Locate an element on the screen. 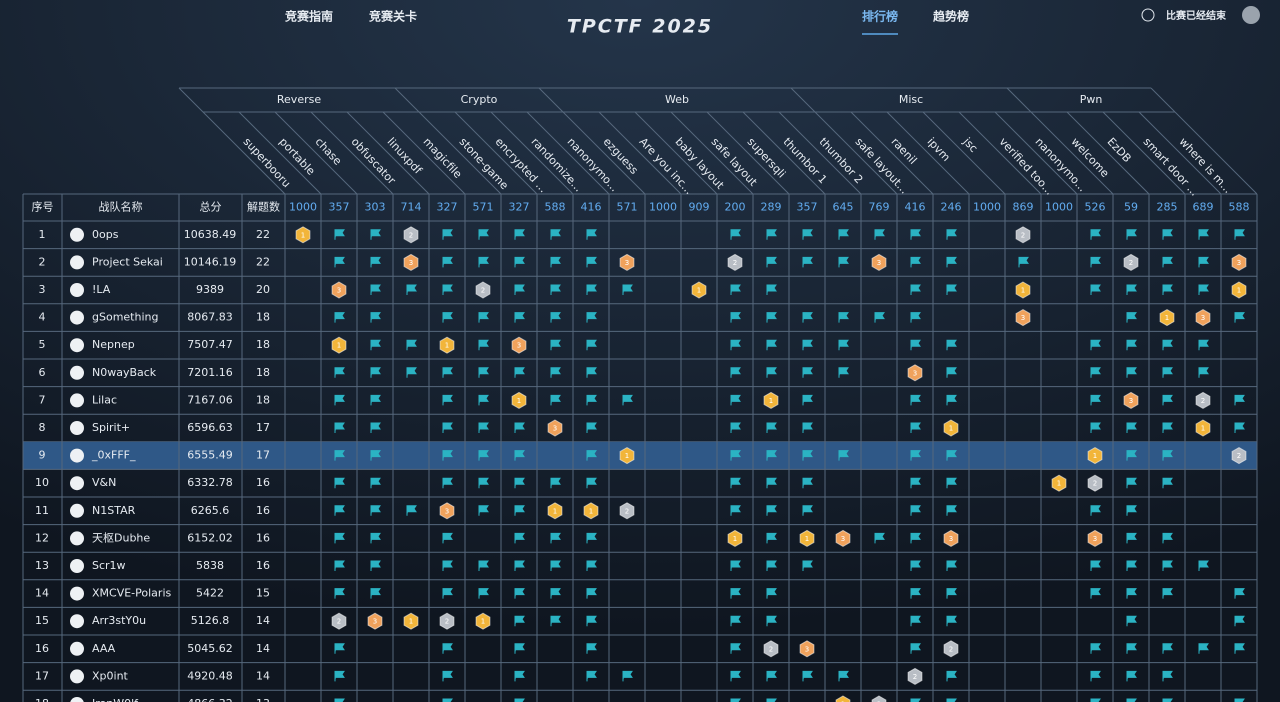  challenge-points: 1000 is located at coordinates (303, 207).